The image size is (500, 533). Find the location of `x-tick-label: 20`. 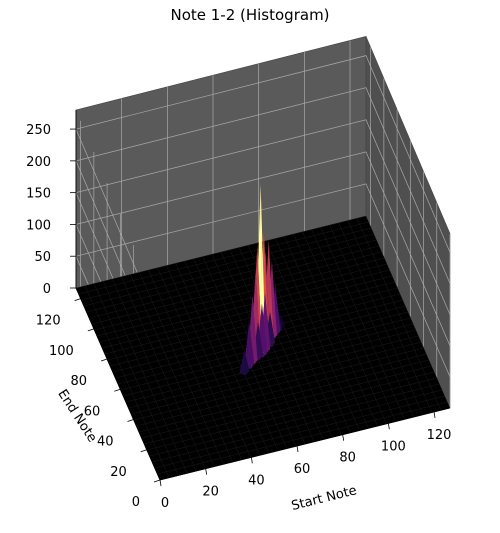

x-tick-label: 20 is located at coordinates (210, 492).